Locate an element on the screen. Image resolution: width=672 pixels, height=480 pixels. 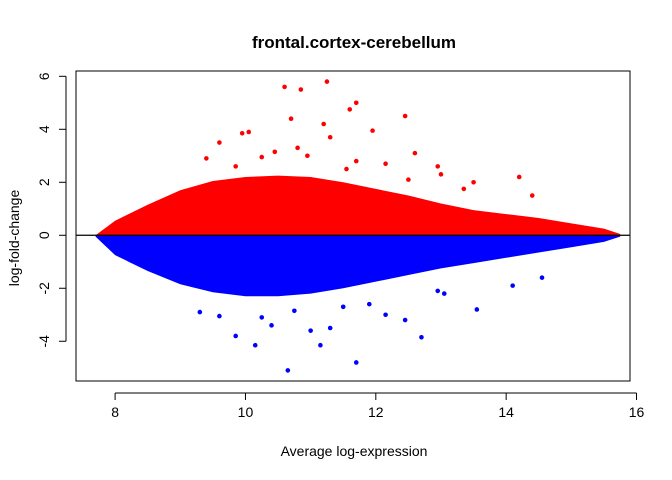
y-tick-label--2: -2 is located at coordinates (44, 288).